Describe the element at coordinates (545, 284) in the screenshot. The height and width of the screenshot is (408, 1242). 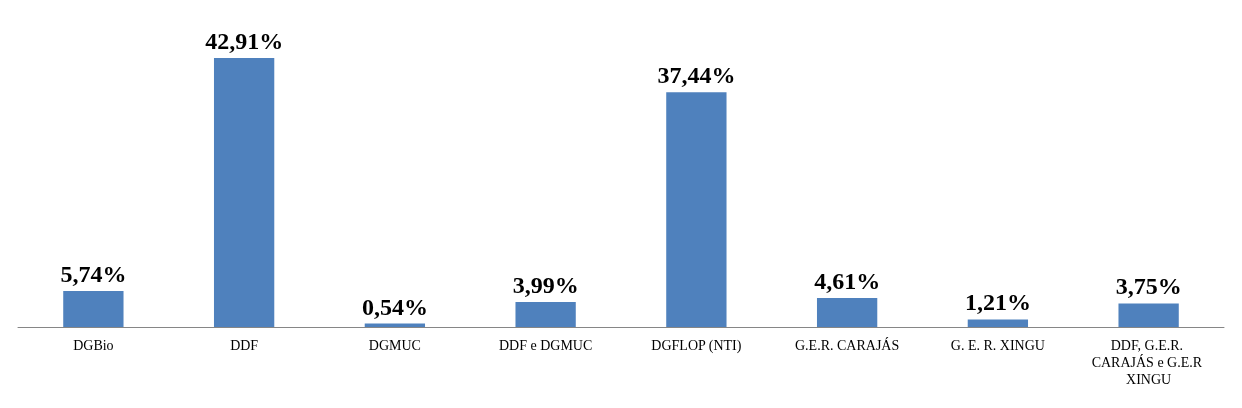
I see `data-label: 3,99%` at that location.